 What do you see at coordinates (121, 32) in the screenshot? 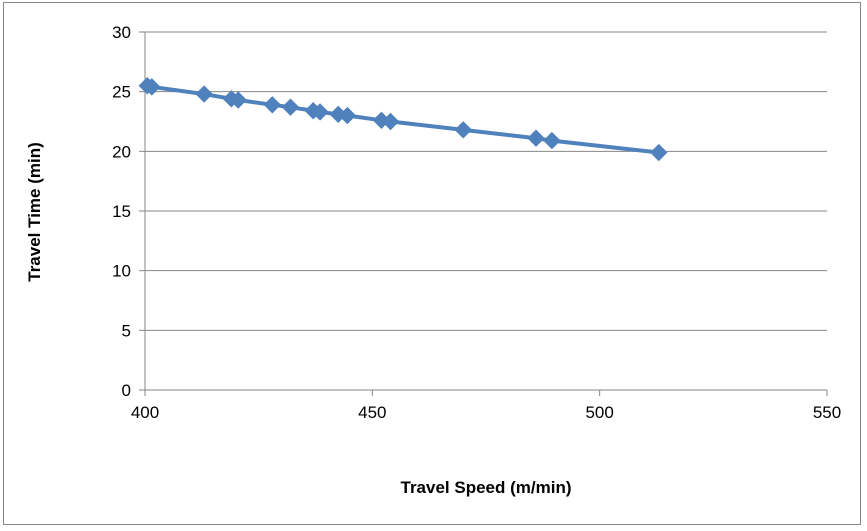
I see `y-tick-label-30: 30` at bounding box center [121, 32].